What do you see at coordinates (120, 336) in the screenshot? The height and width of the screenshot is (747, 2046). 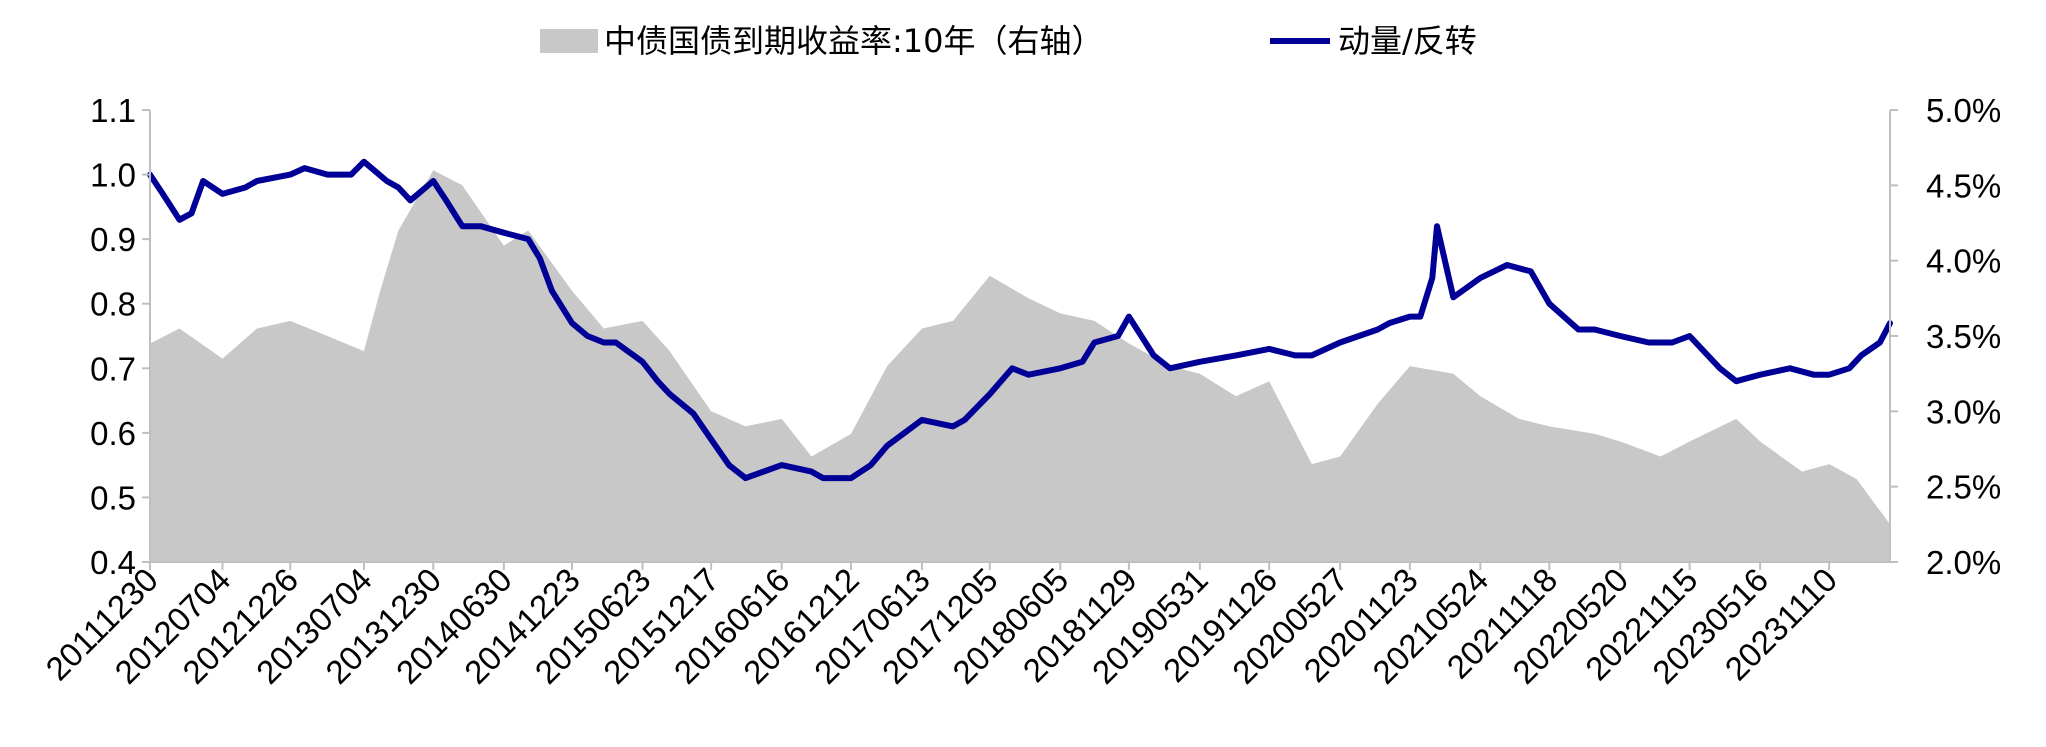 I see `left-axis-ticks: 0.4 0.5 0.6 0.7 0.8 0.9 1.0 1.1` at bounding box center [120, 336].